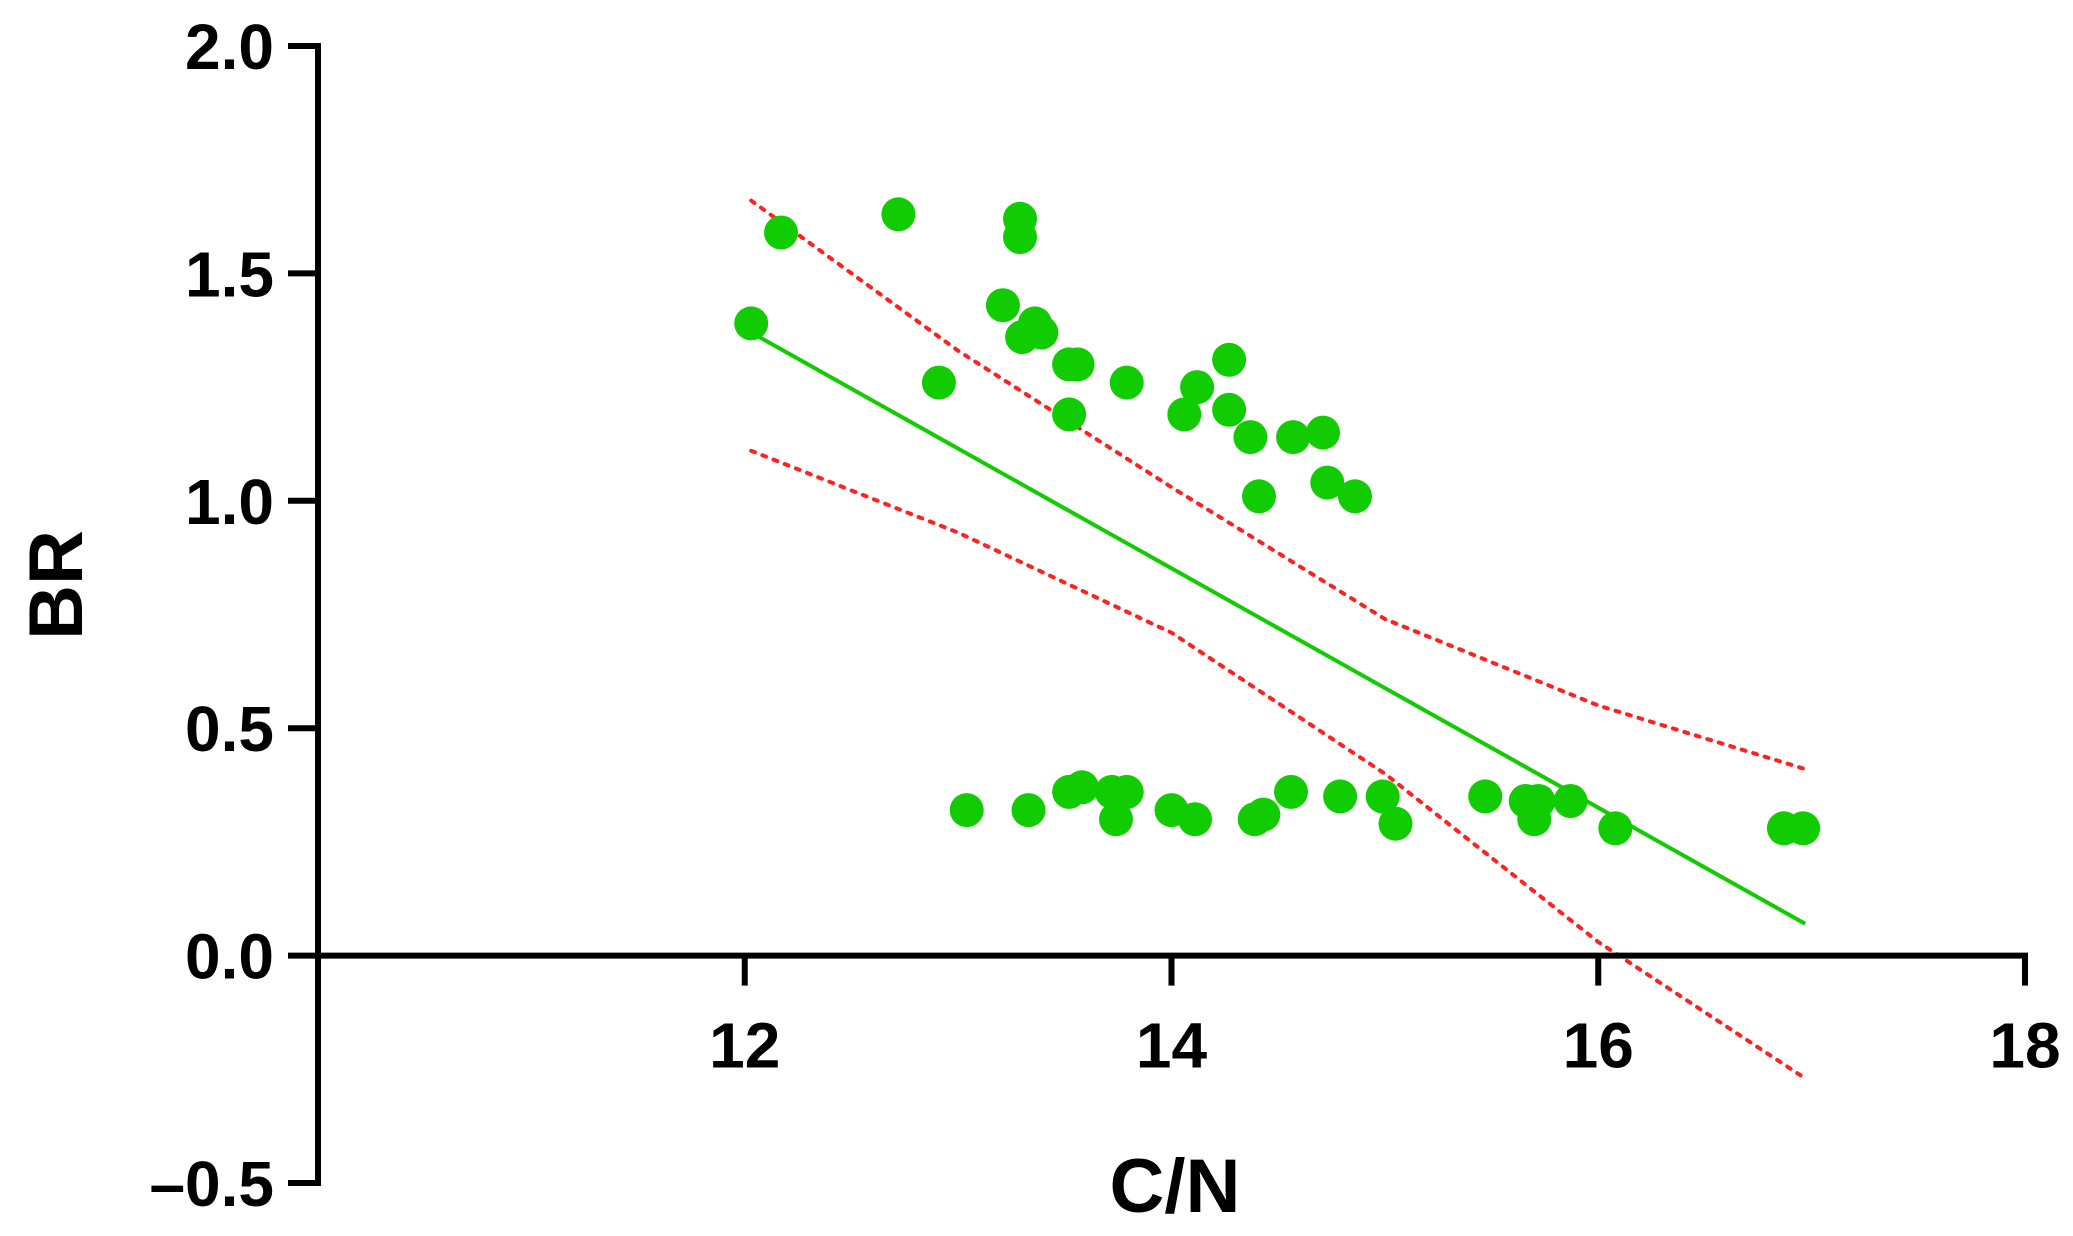 The width and height of the screenshot is (2073, 1236). What do you see at coordinates (229, 47) in the screenshot?
I see `y-tick-label: 2.0` at bounding box center [229, 47].